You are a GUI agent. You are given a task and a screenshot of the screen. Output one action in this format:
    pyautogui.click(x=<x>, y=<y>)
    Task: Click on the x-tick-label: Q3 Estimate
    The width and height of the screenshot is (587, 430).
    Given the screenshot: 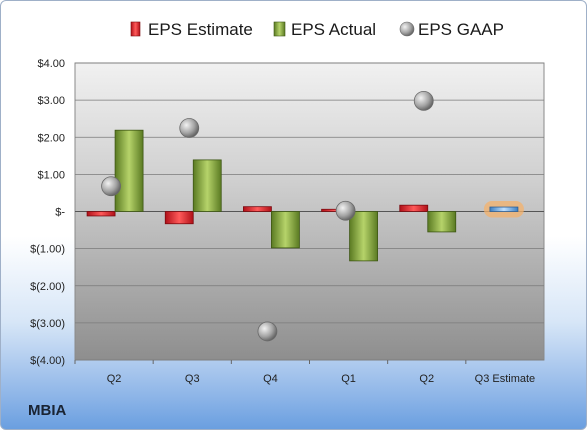 What is the action you would take?
    pyautogui.click(x=505, y=379)
    